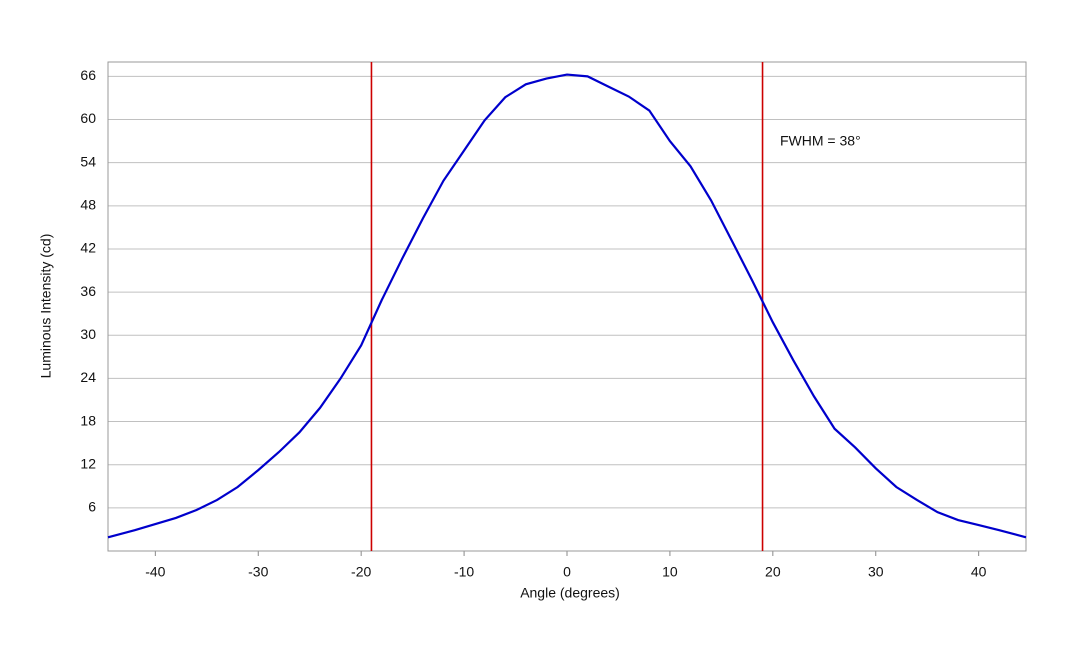 The width and height of the screenshot is (1080, 648). Describe the element at coordinates (88, 75) in the screenshot. I see `y-tick-label: 66` at that location.